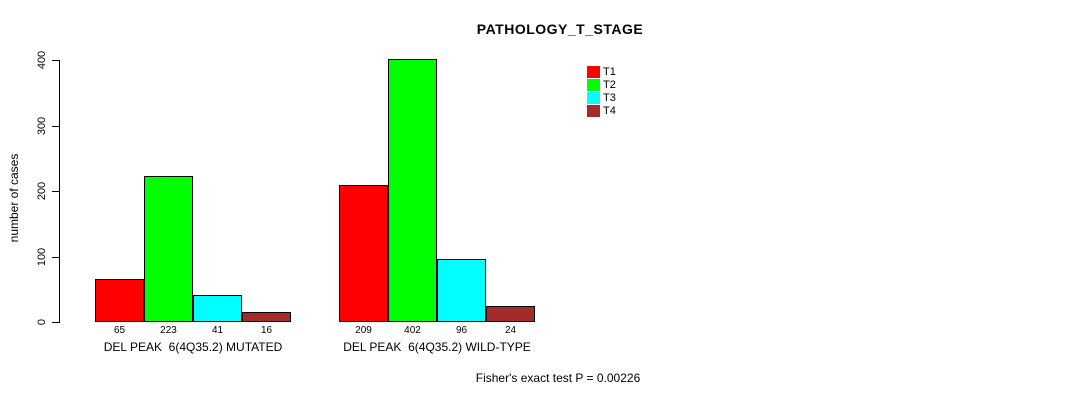  I want to click on y-tick-label: 200, so click(42, 191).